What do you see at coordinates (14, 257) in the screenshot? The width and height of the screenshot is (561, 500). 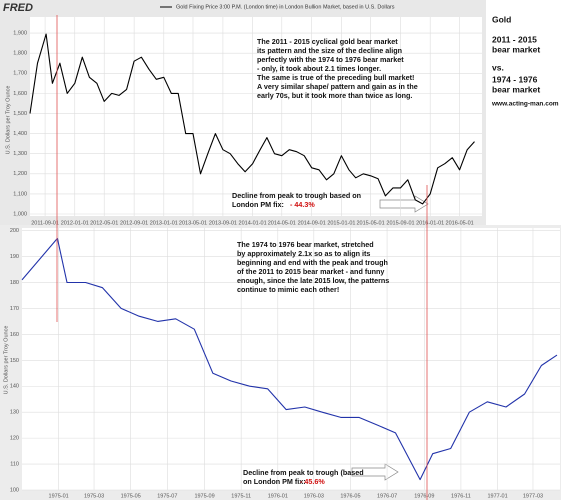 I see `y-tick-label: 190` at bounding box center [14, 257].